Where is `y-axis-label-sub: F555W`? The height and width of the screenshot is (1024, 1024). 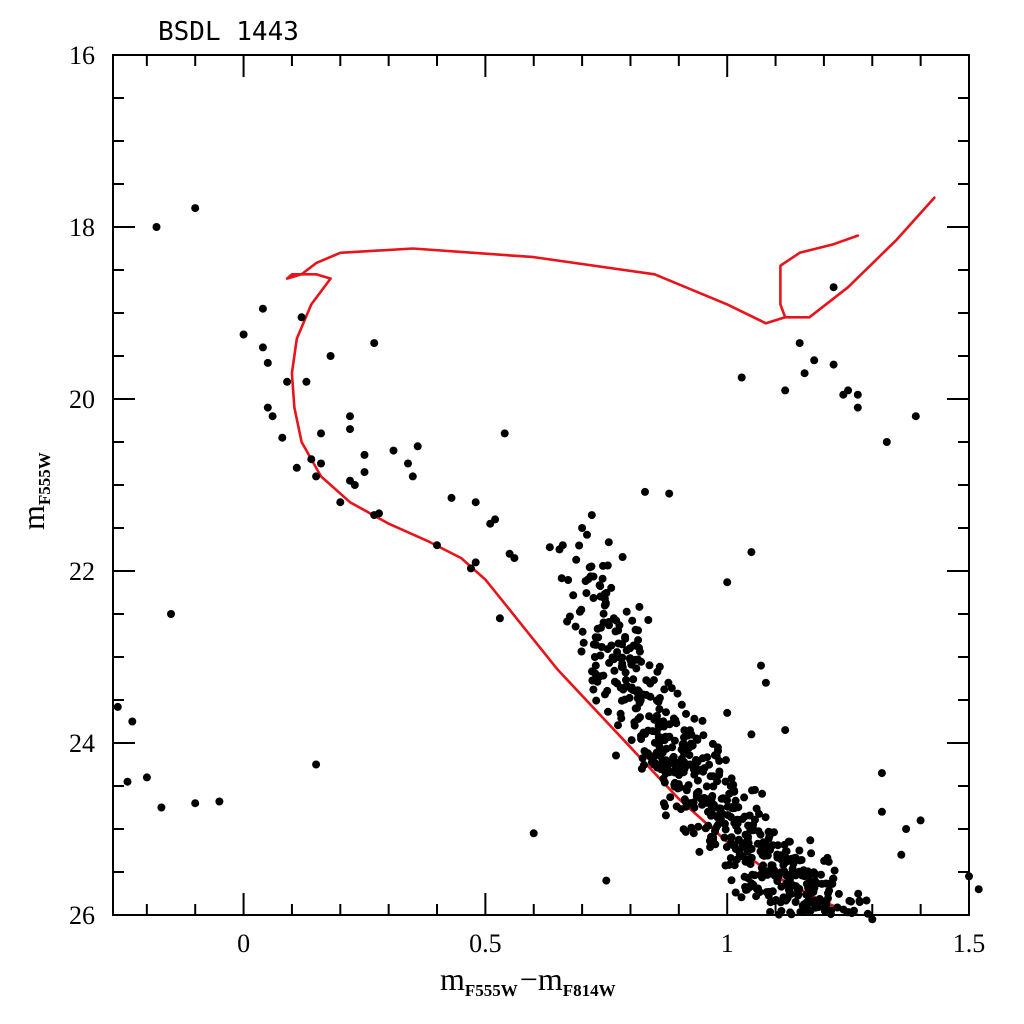
y-axis-label-sub: F555W is located at coordinates (44, 478).